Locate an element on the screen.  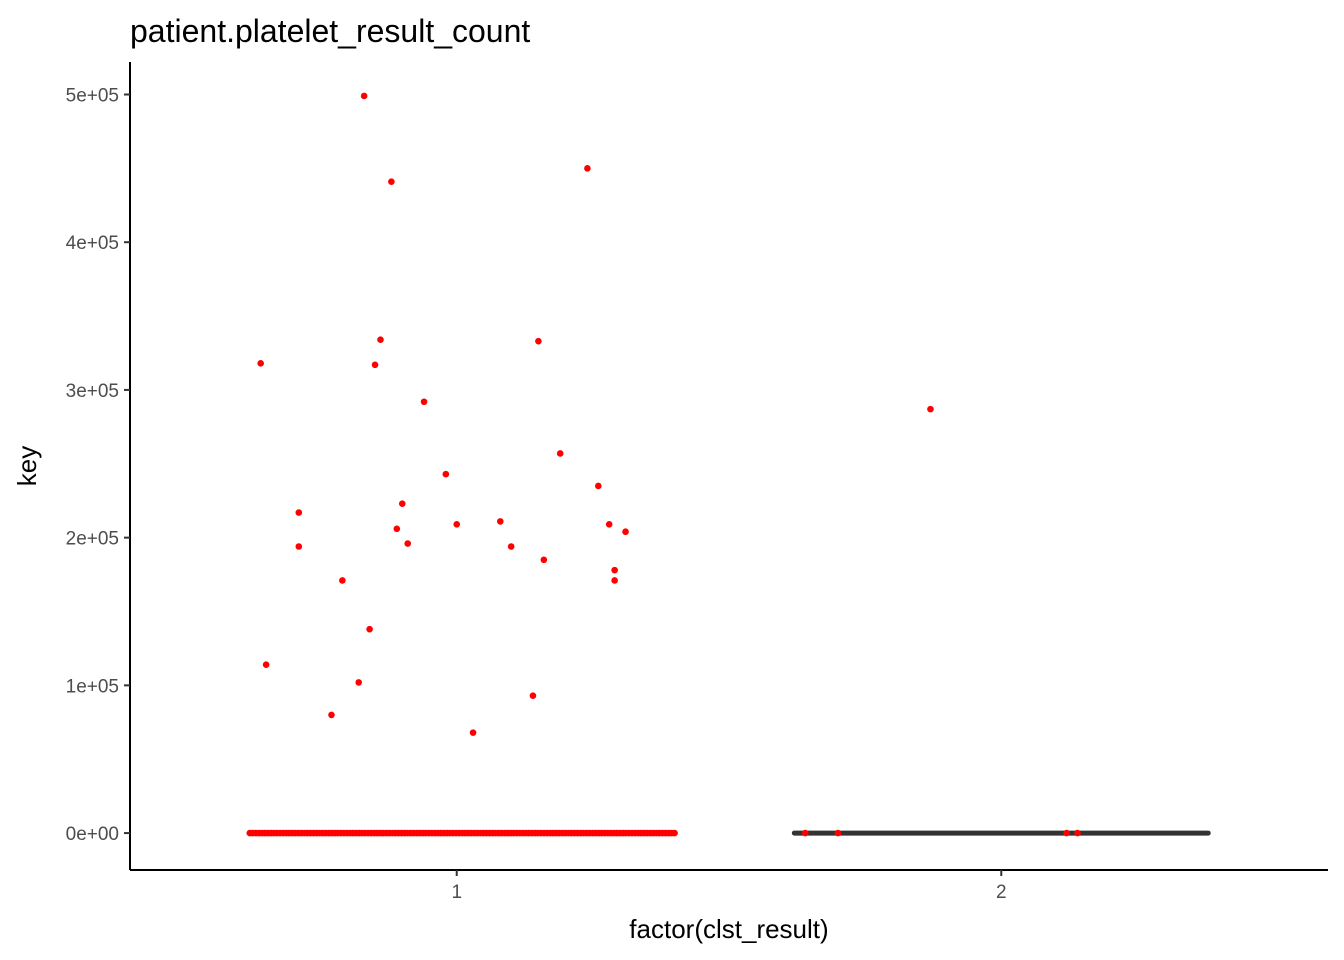
y-tick-label: 3e+05 is located at coordinates (92, 391).